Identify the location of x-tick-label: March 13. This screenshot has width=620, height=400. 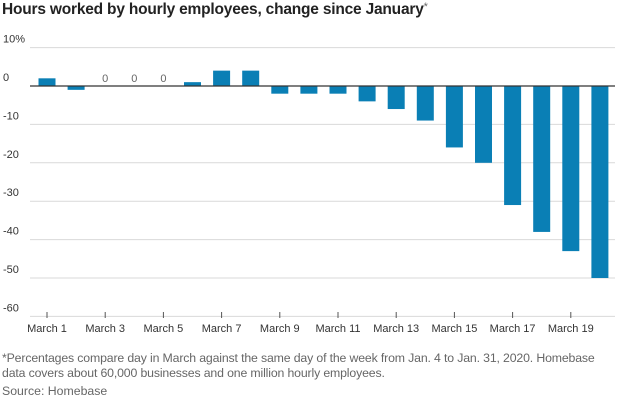
(396, 329).